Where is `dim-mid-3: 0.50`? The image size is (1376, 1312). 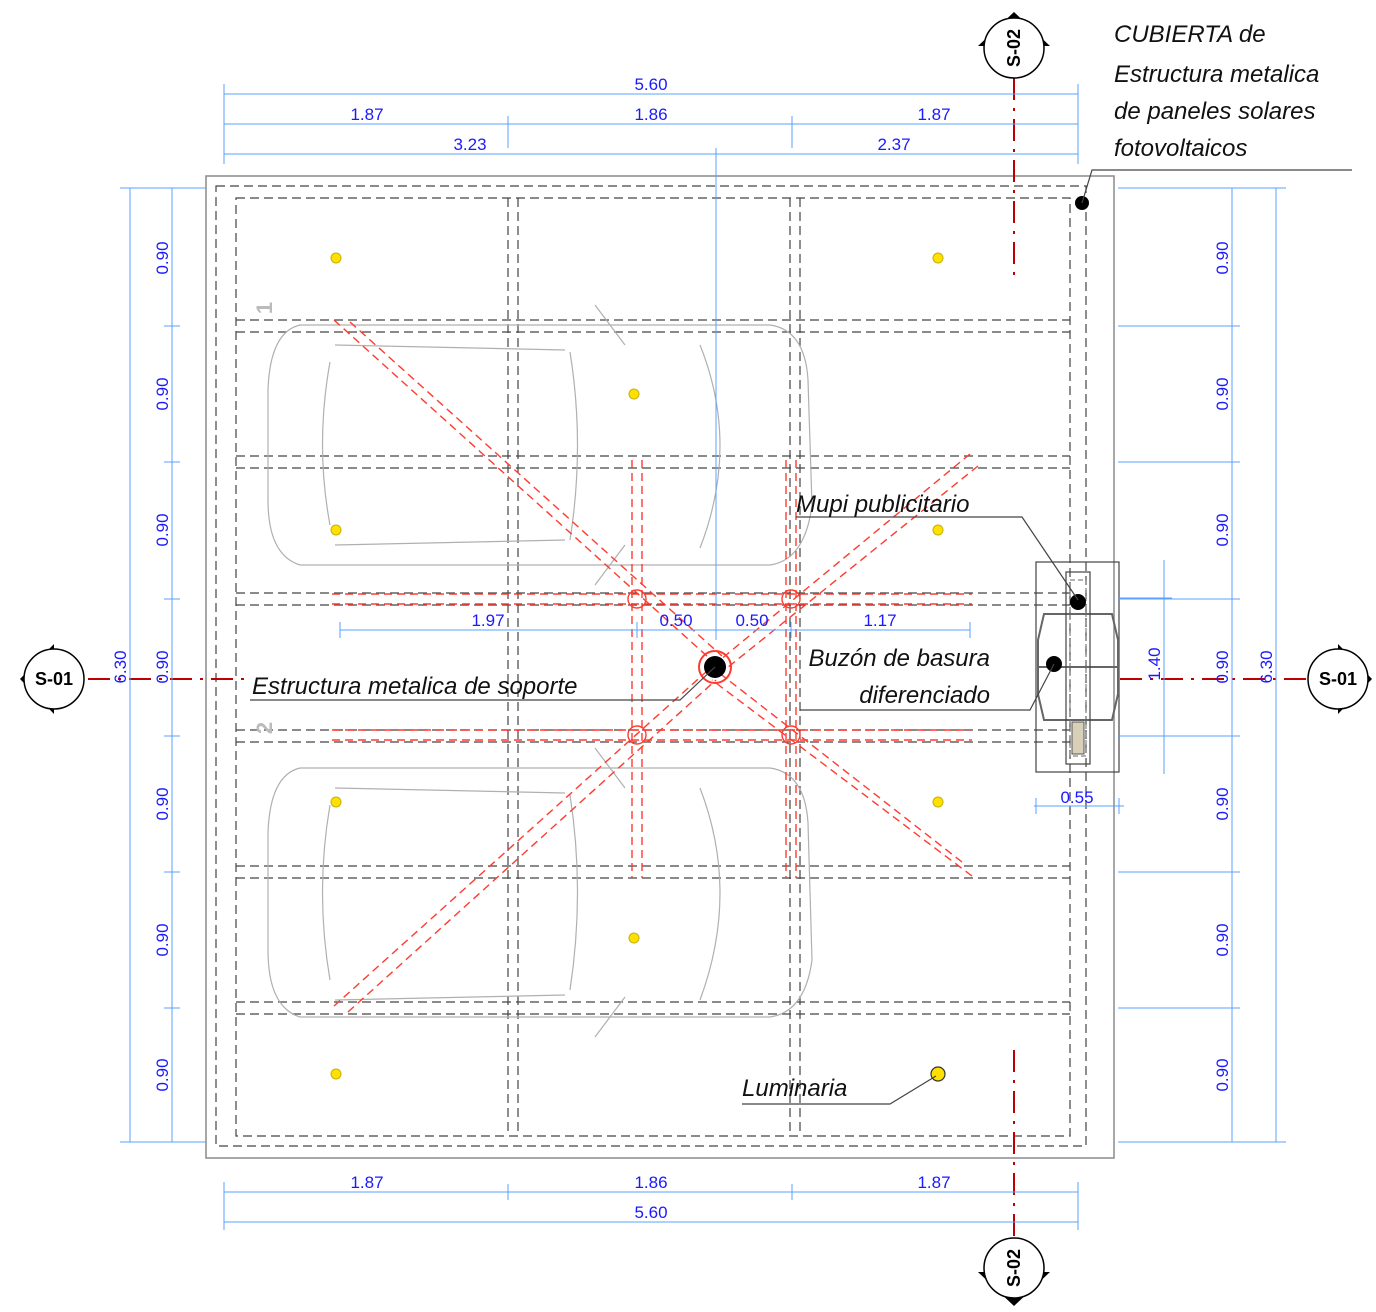
dim-mid-3: 0.50 is located at coordinates (751, 620).